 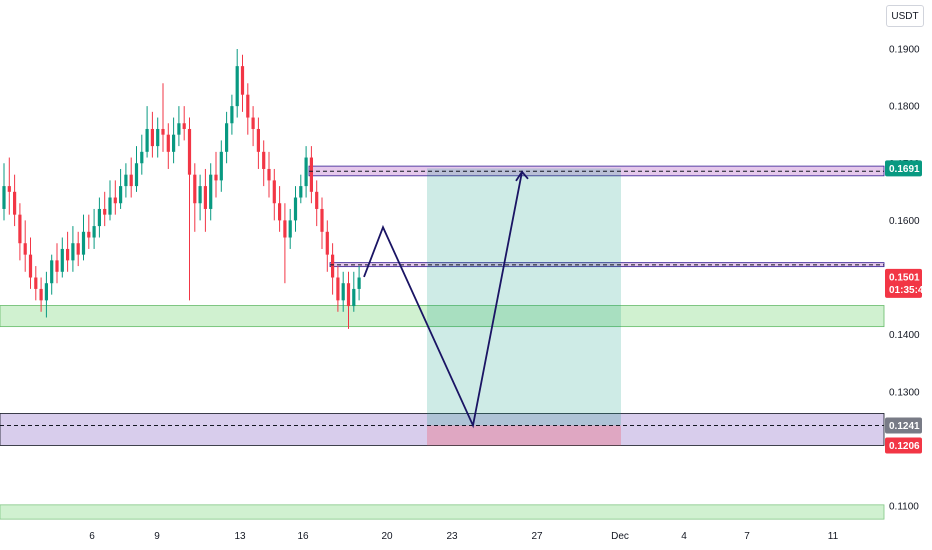 I want to click on target-price-label-text: 0.1691, so click(x=904, y=169).